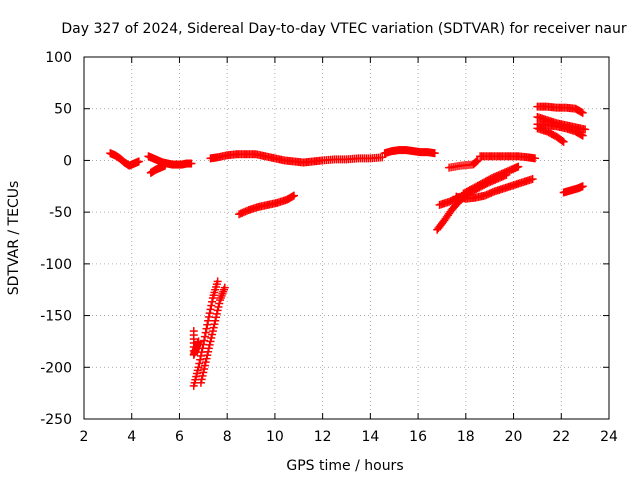 Image resolution: width=640 pixels, height=480 pixels. I want to click on x-tick-label: 6, so click(179, 437).